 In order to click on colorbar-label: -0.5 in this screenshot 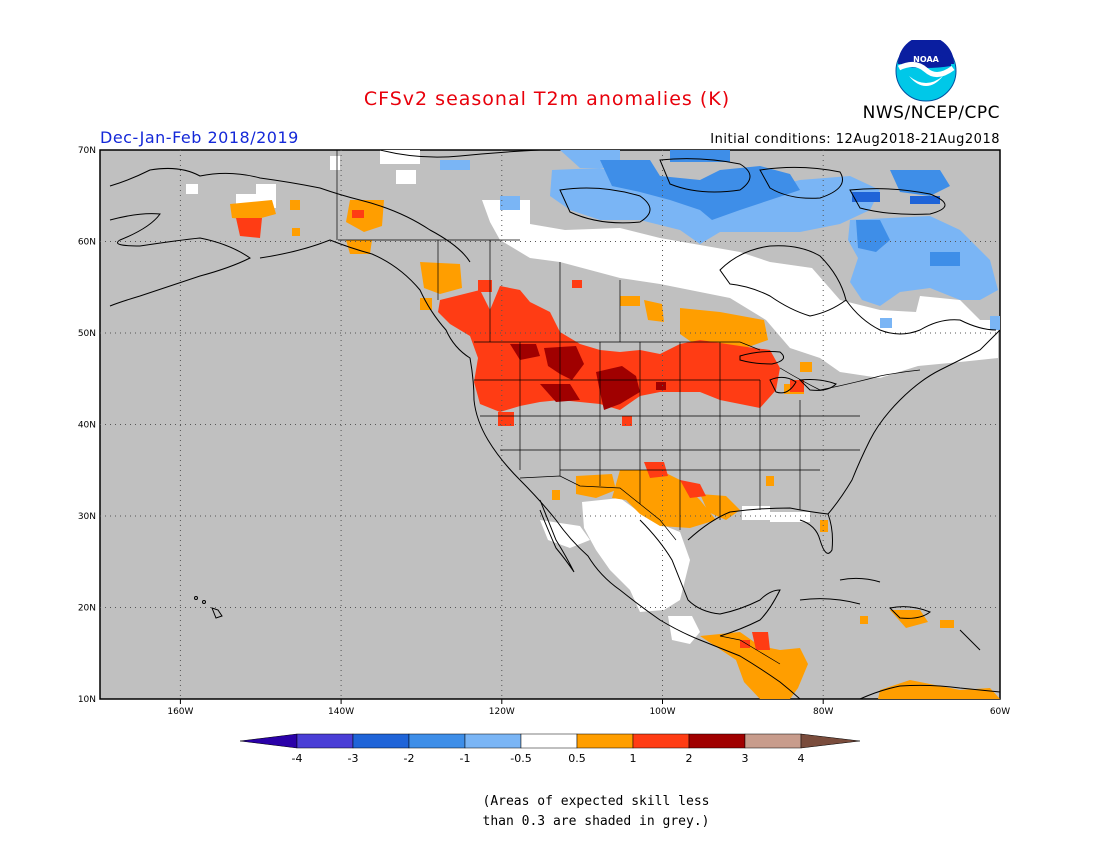, I will do `click(520, 758)`.